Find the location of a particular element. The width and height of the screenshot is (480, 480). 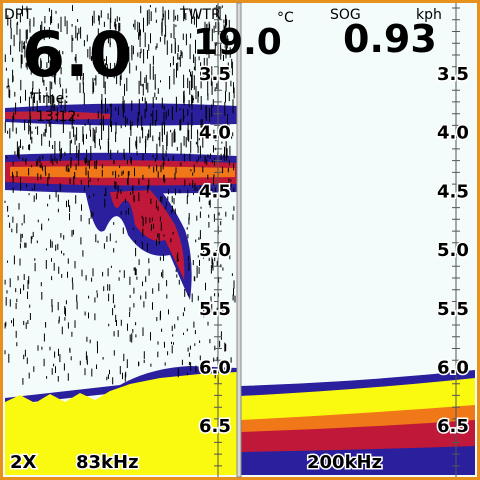

speed-value: 0.93 is located at coordinates (390, 39).